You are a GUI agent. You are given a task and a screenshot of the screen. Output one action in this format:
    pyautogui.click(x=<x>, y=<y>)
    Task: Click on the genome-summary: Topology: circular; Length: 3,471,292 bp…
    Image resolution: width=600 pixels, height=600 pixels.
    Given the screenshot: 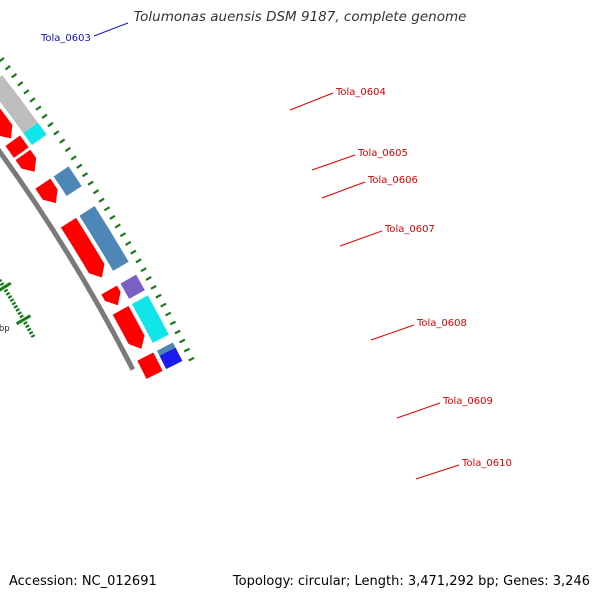 What is the action you would take?
    pyautogui.click(x=411, y=581)
    